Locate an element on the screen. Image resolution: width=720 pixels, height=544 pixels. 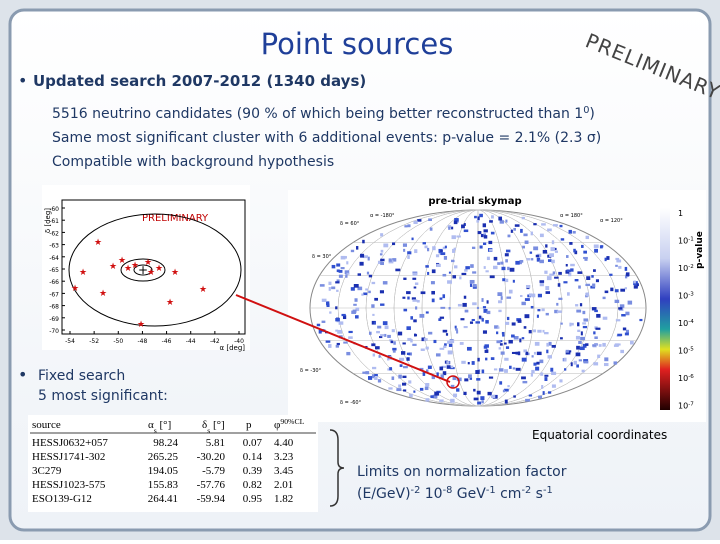
inset-x-tick: -46 is located at coordinates (167, 341).